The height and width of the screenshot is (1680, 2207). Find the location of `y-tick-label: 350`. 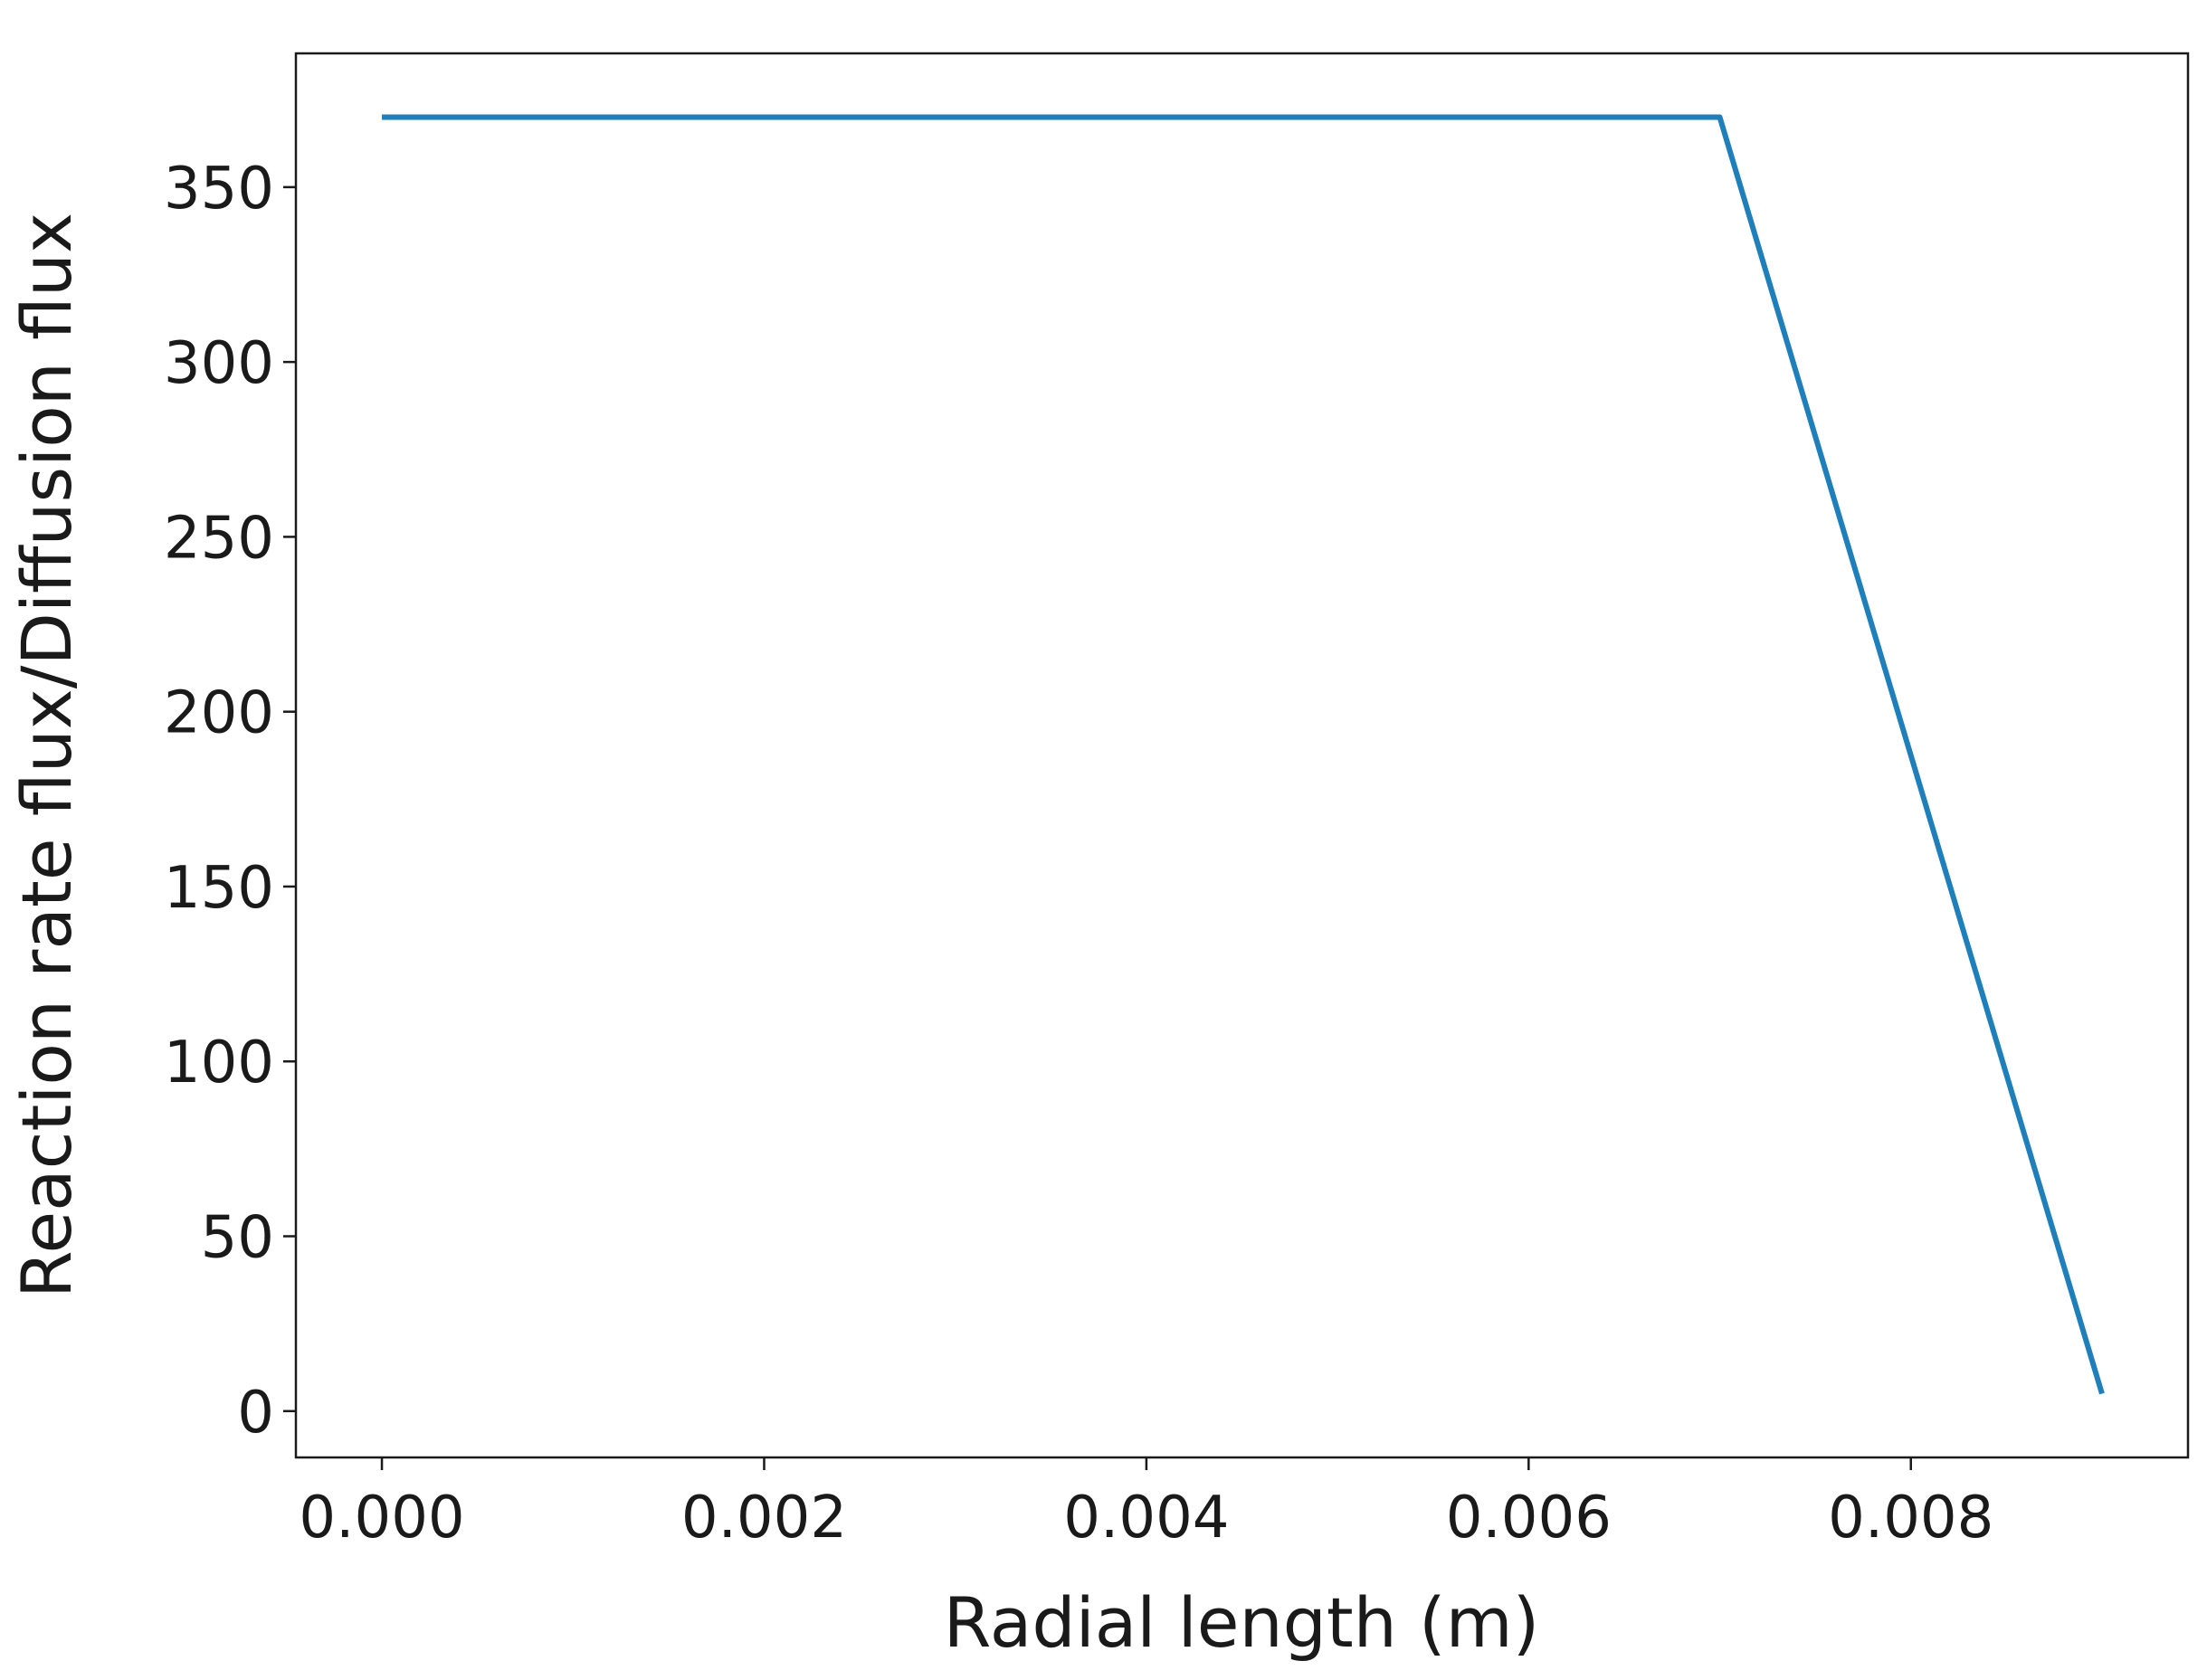

y-tick-label: 350 is located at coordinates (219, 190).